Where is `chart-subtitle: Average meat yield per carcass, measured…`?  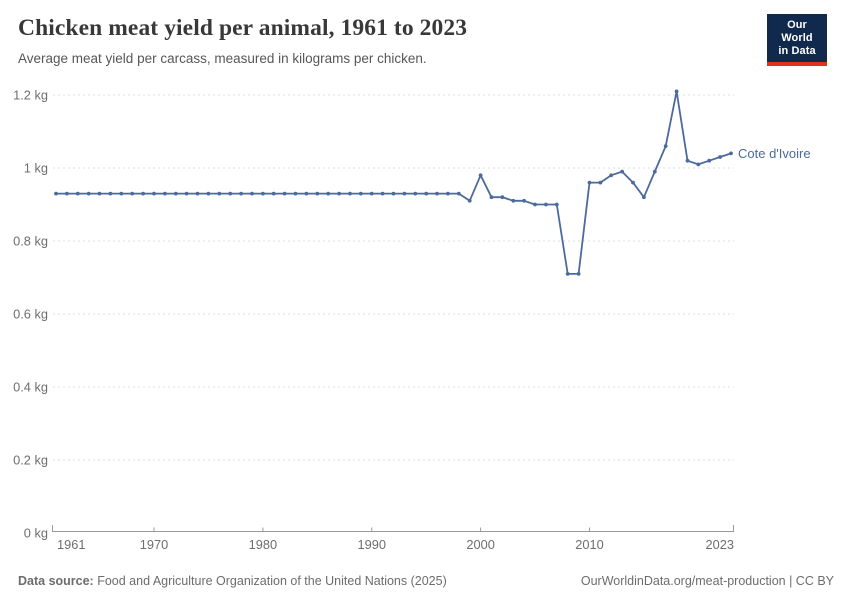
chart-subtitle: Average meat yield per carcass, measured… is located at coordinates (222, 58).